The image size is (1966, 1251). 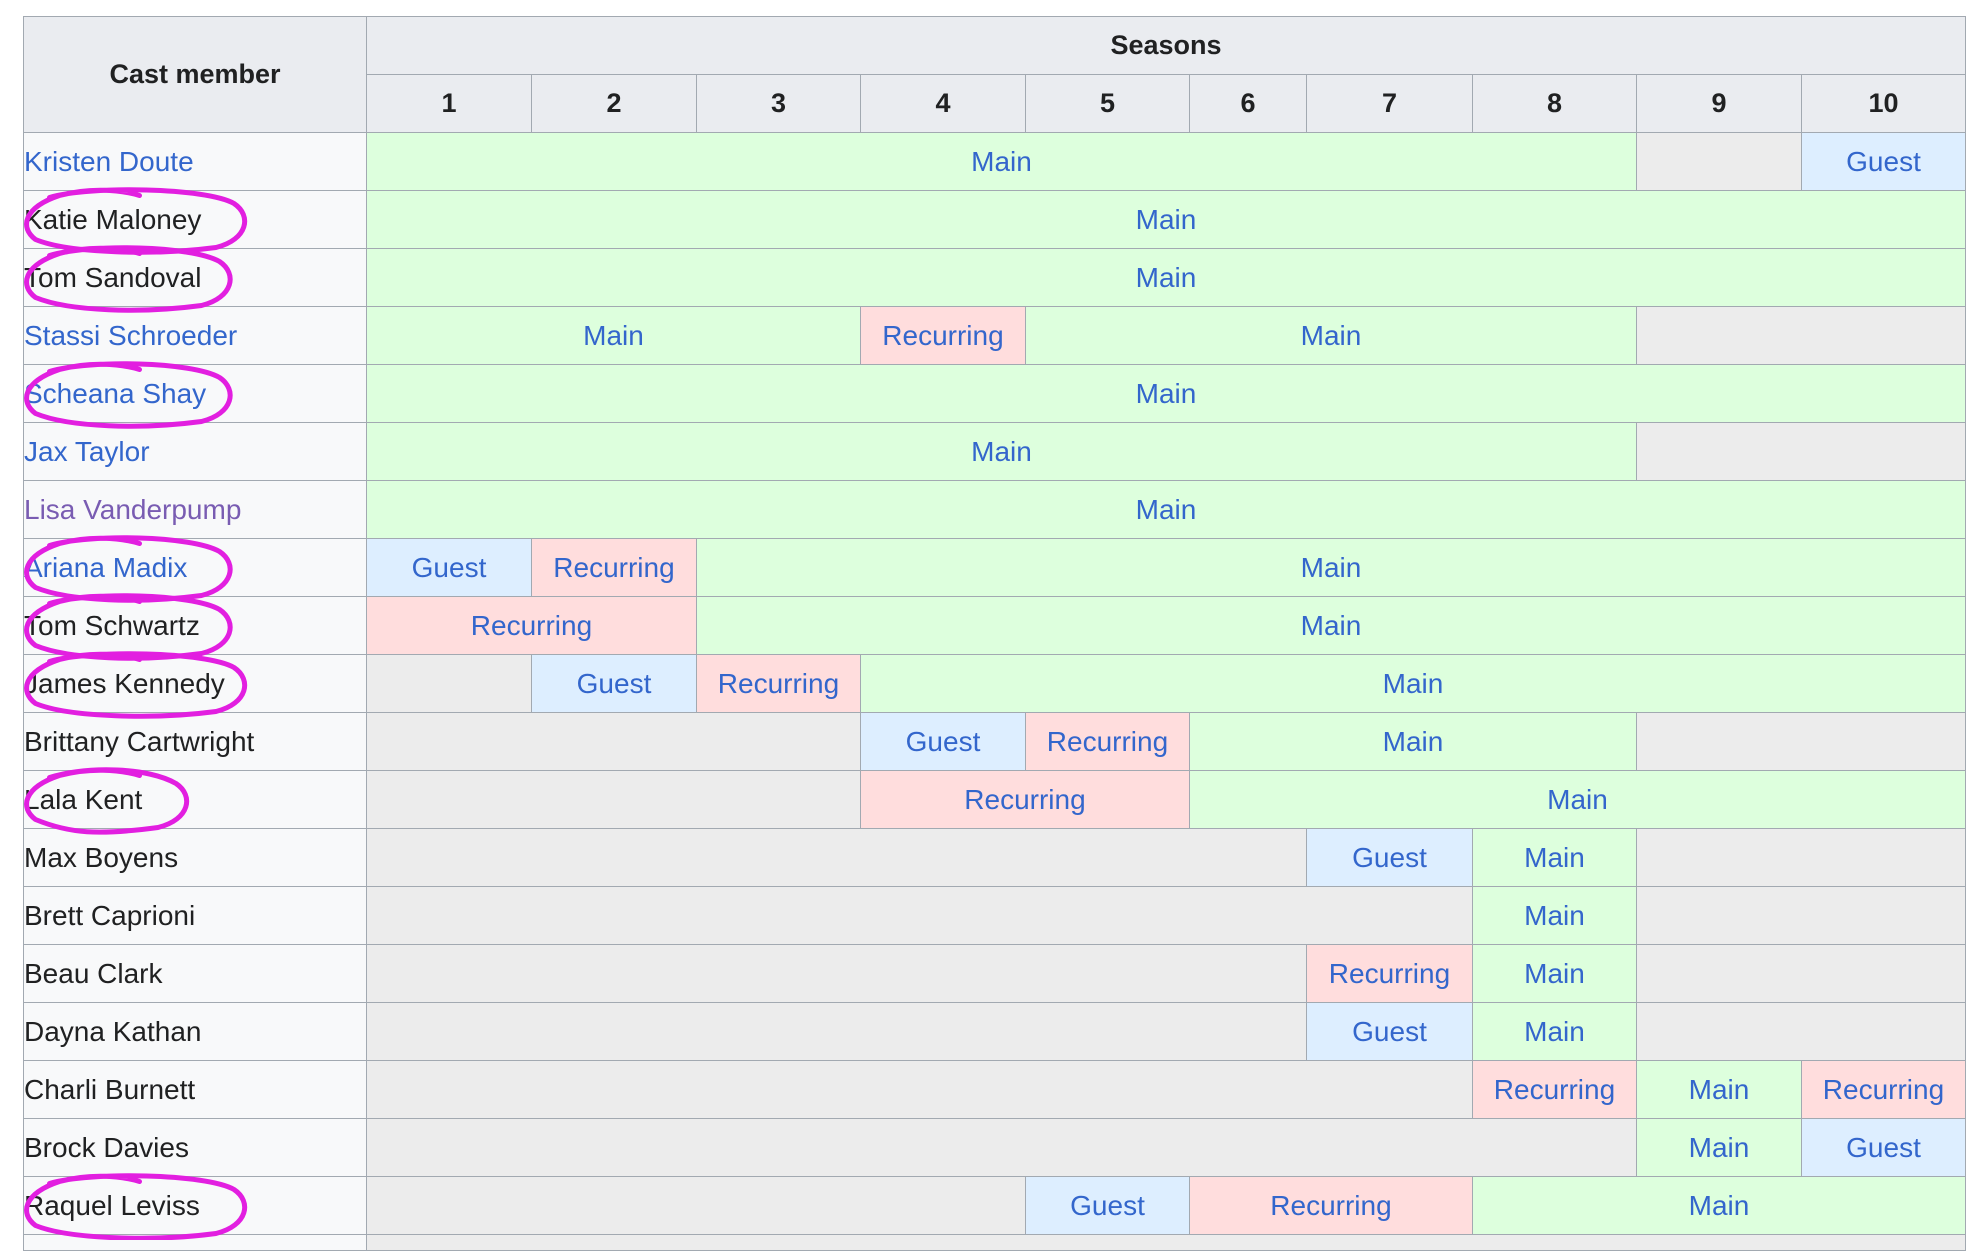 I want to click on season-number-header: 7, so click(x=1389, y=103).